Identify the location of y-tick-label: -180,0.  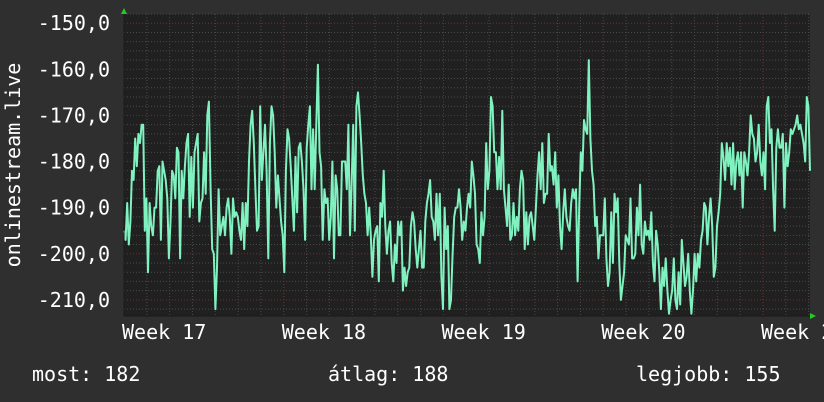
(74, 162).